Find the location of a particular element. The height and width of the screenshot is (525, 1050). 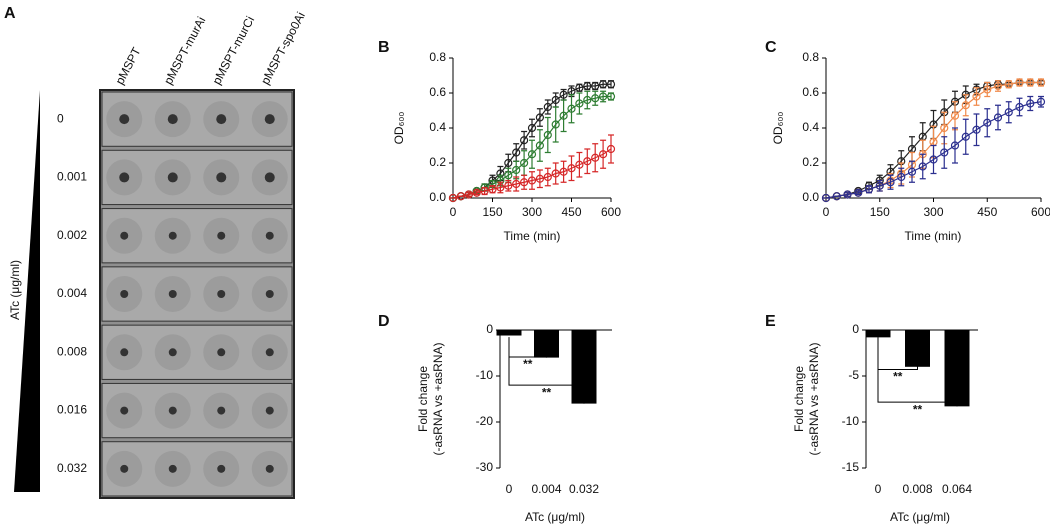

panel-label: B is located at coordinates (384, 47).